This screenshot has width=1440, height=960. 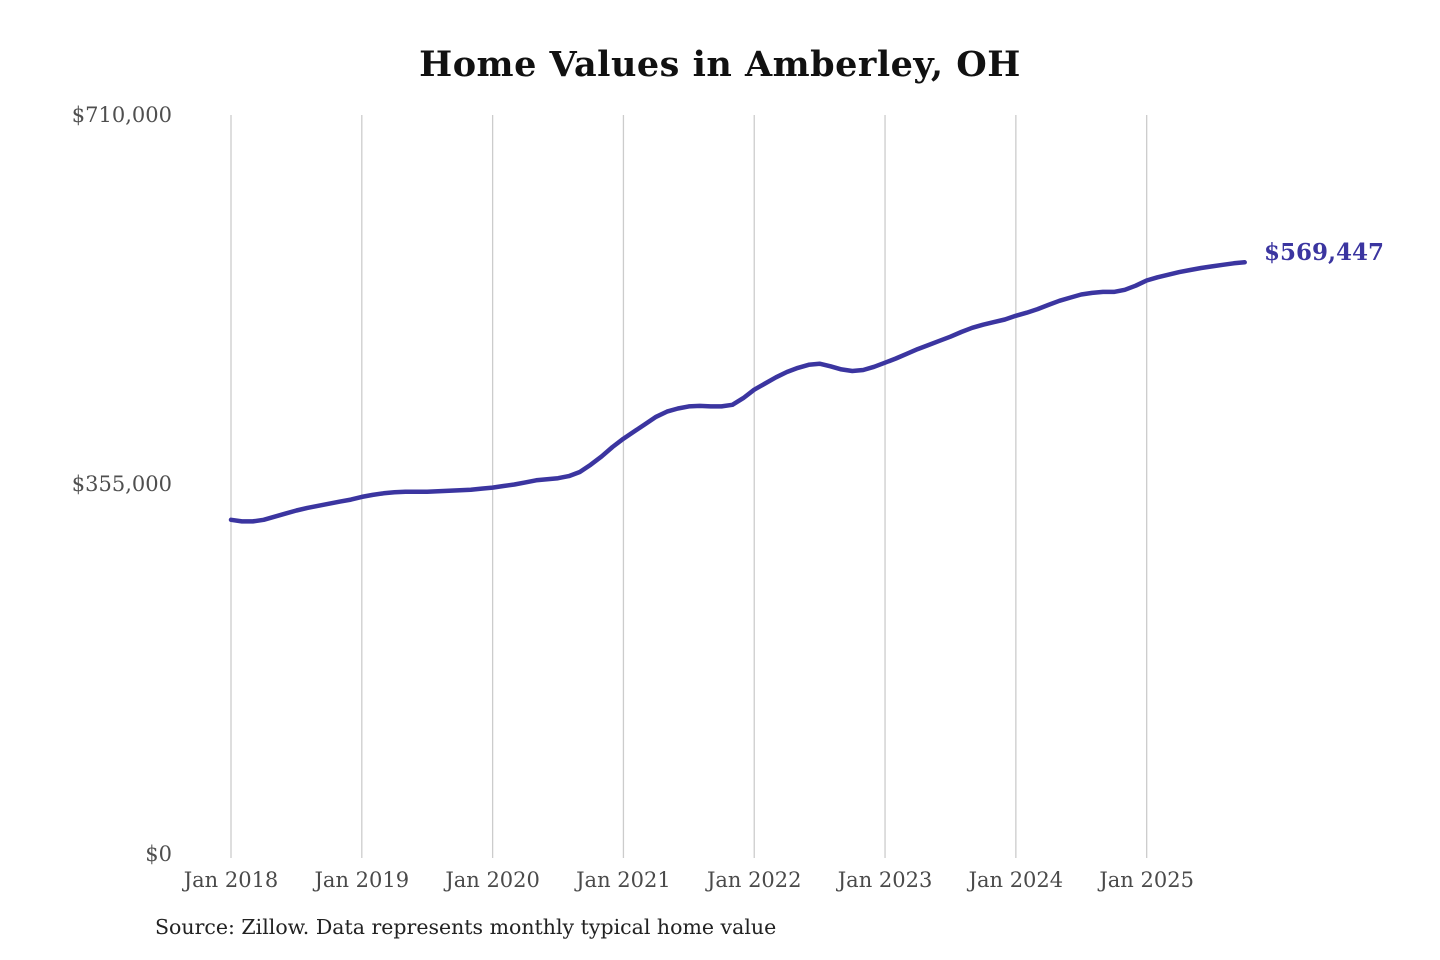 I want to click on x-tick-label-jan-2018: Jan 2018, so click(x=231, y=880).